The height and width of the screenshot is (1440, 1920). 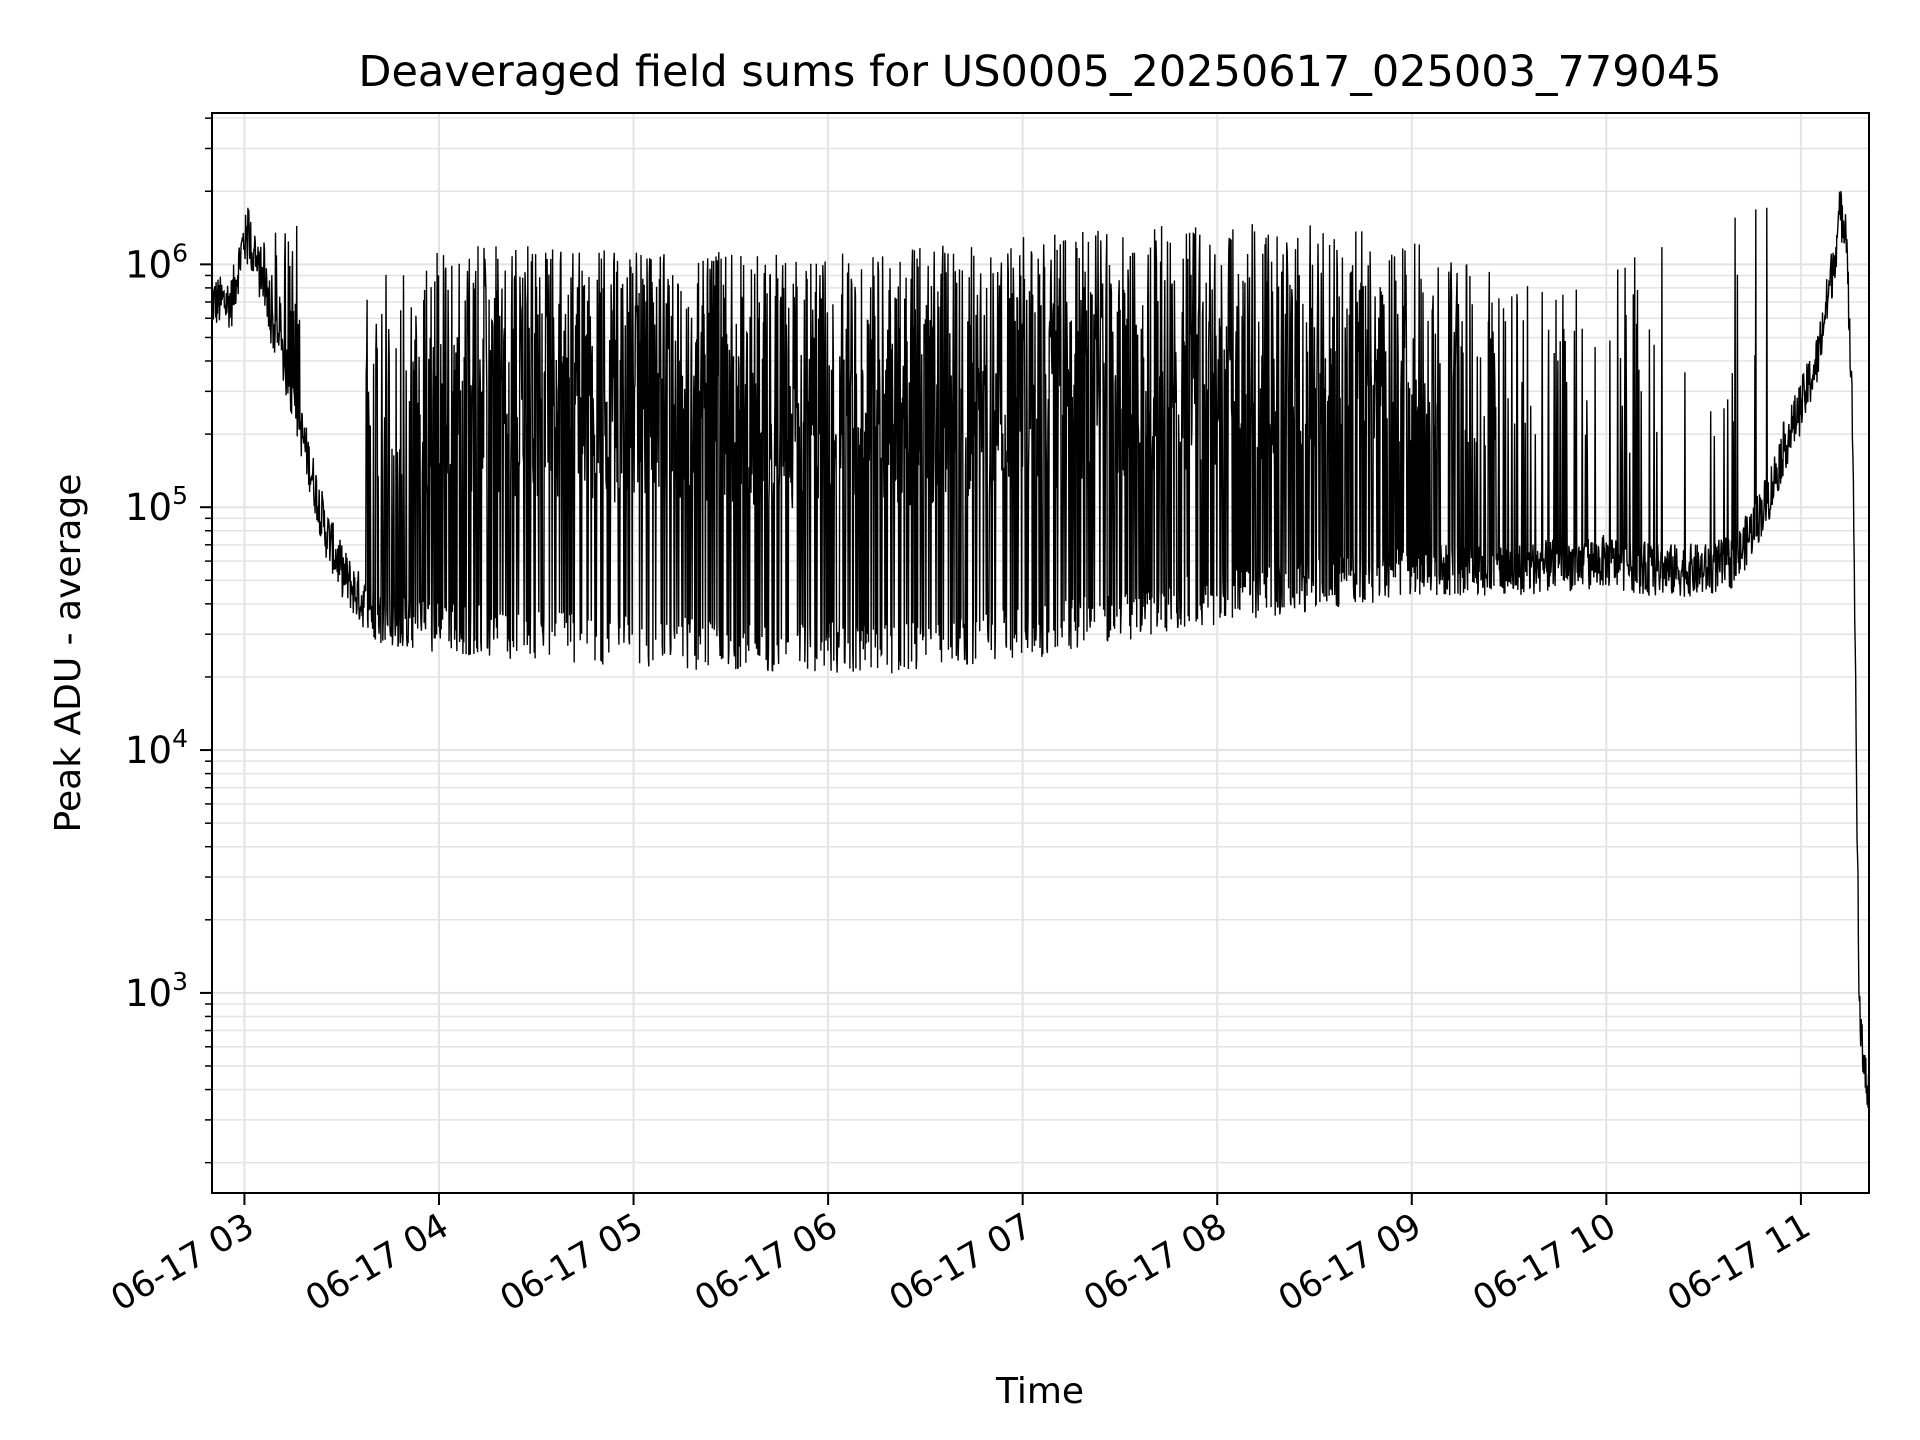 What do you see at coordinates (156, 748) in the screenshot?
I see `y-tick-label: 10⁴` at bounding box center [156, 748].